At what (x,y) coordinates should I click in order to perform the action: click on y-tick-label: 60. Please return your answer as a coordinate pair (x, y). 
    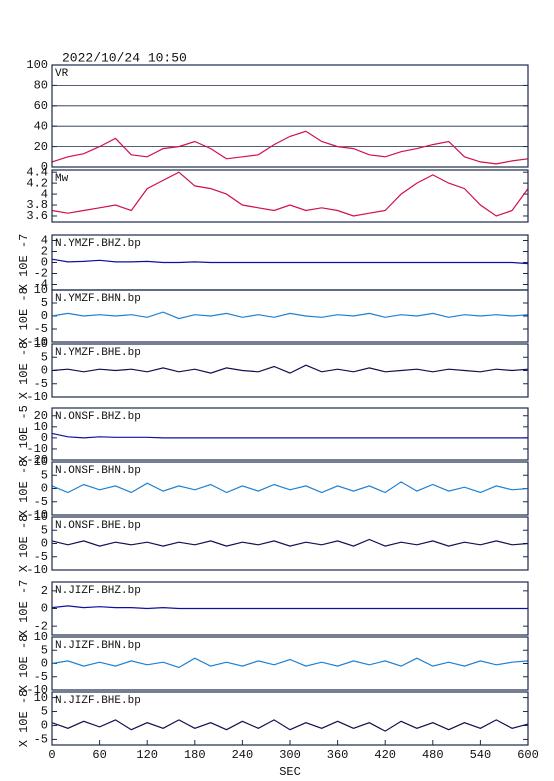
    Looking at the image, I should click on (41, 106).